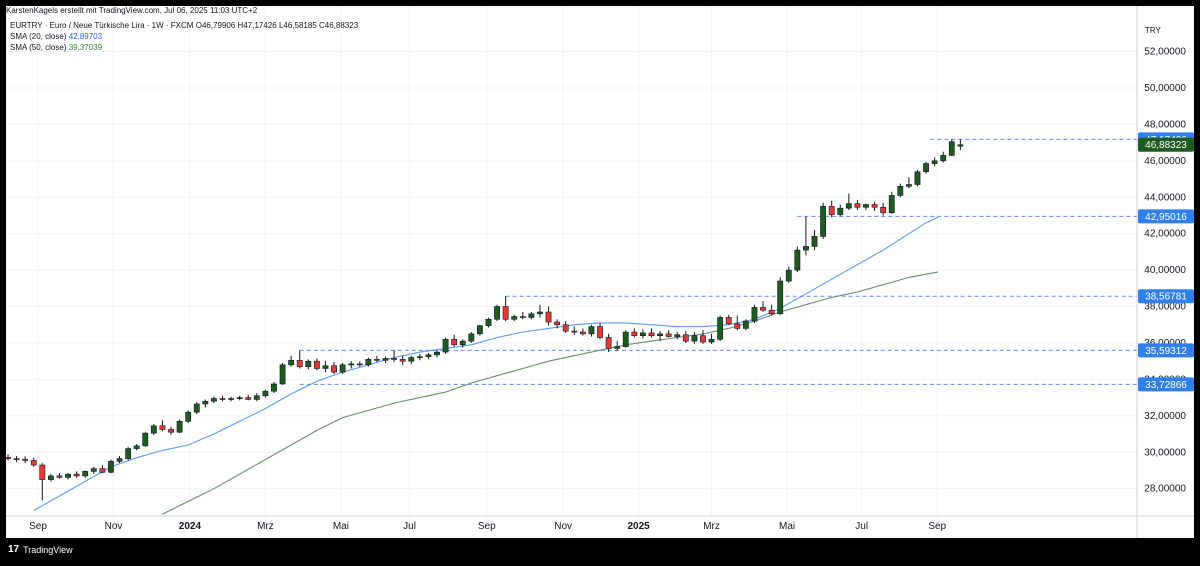 This screenshot has height=566, width=1200. I want to click on sma50-label: SMA (50, close), so click(38, 47).